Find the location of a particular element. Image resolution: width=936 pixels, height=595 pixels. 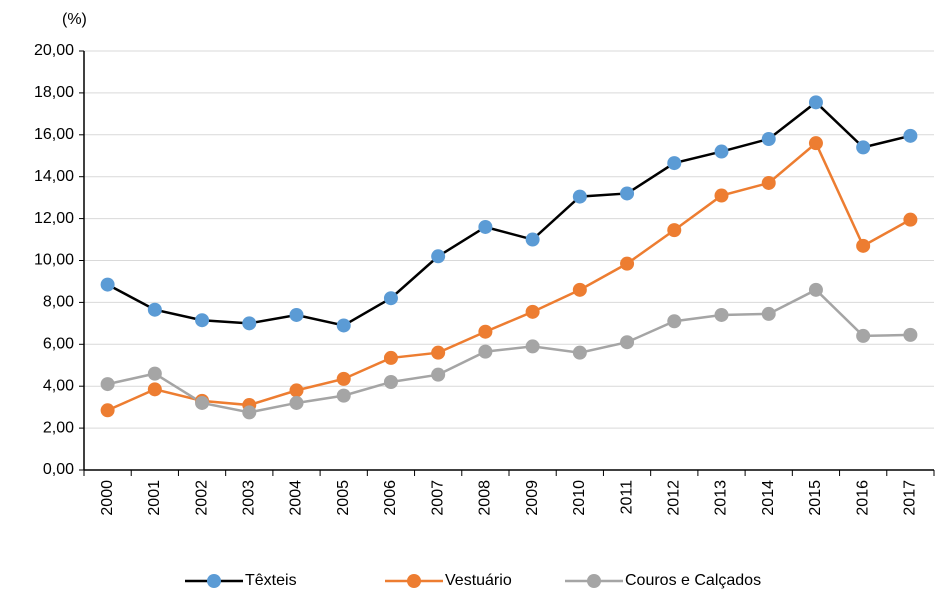

y-tick-label: 12,00 is located at coordinates (54, 218).